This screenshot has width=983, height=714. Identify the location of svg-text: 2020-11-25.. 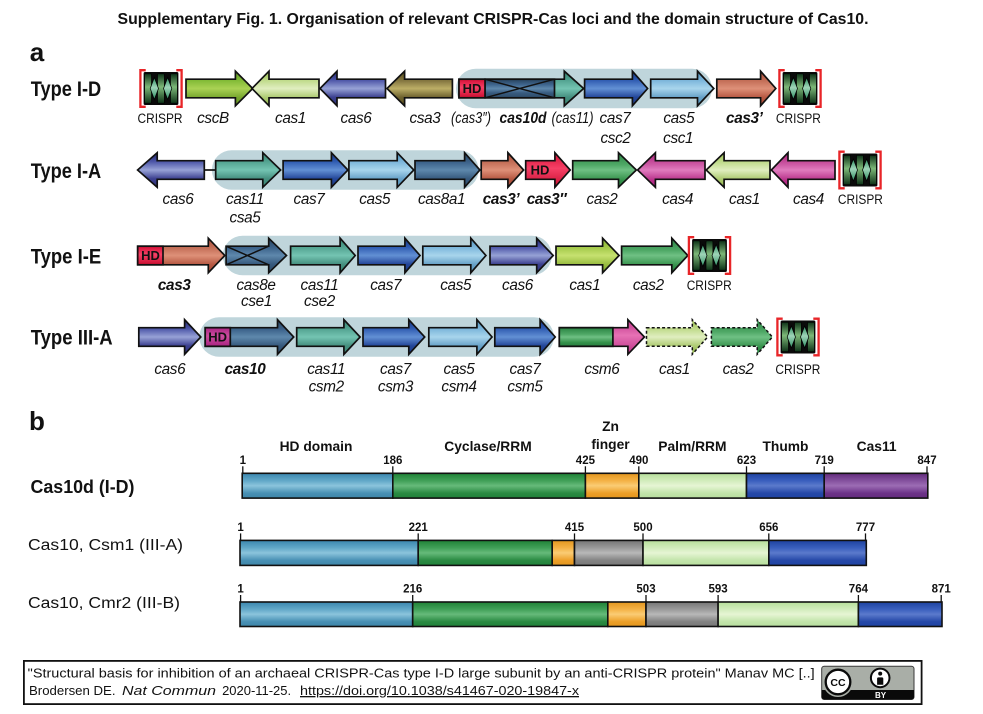
(256, 690).